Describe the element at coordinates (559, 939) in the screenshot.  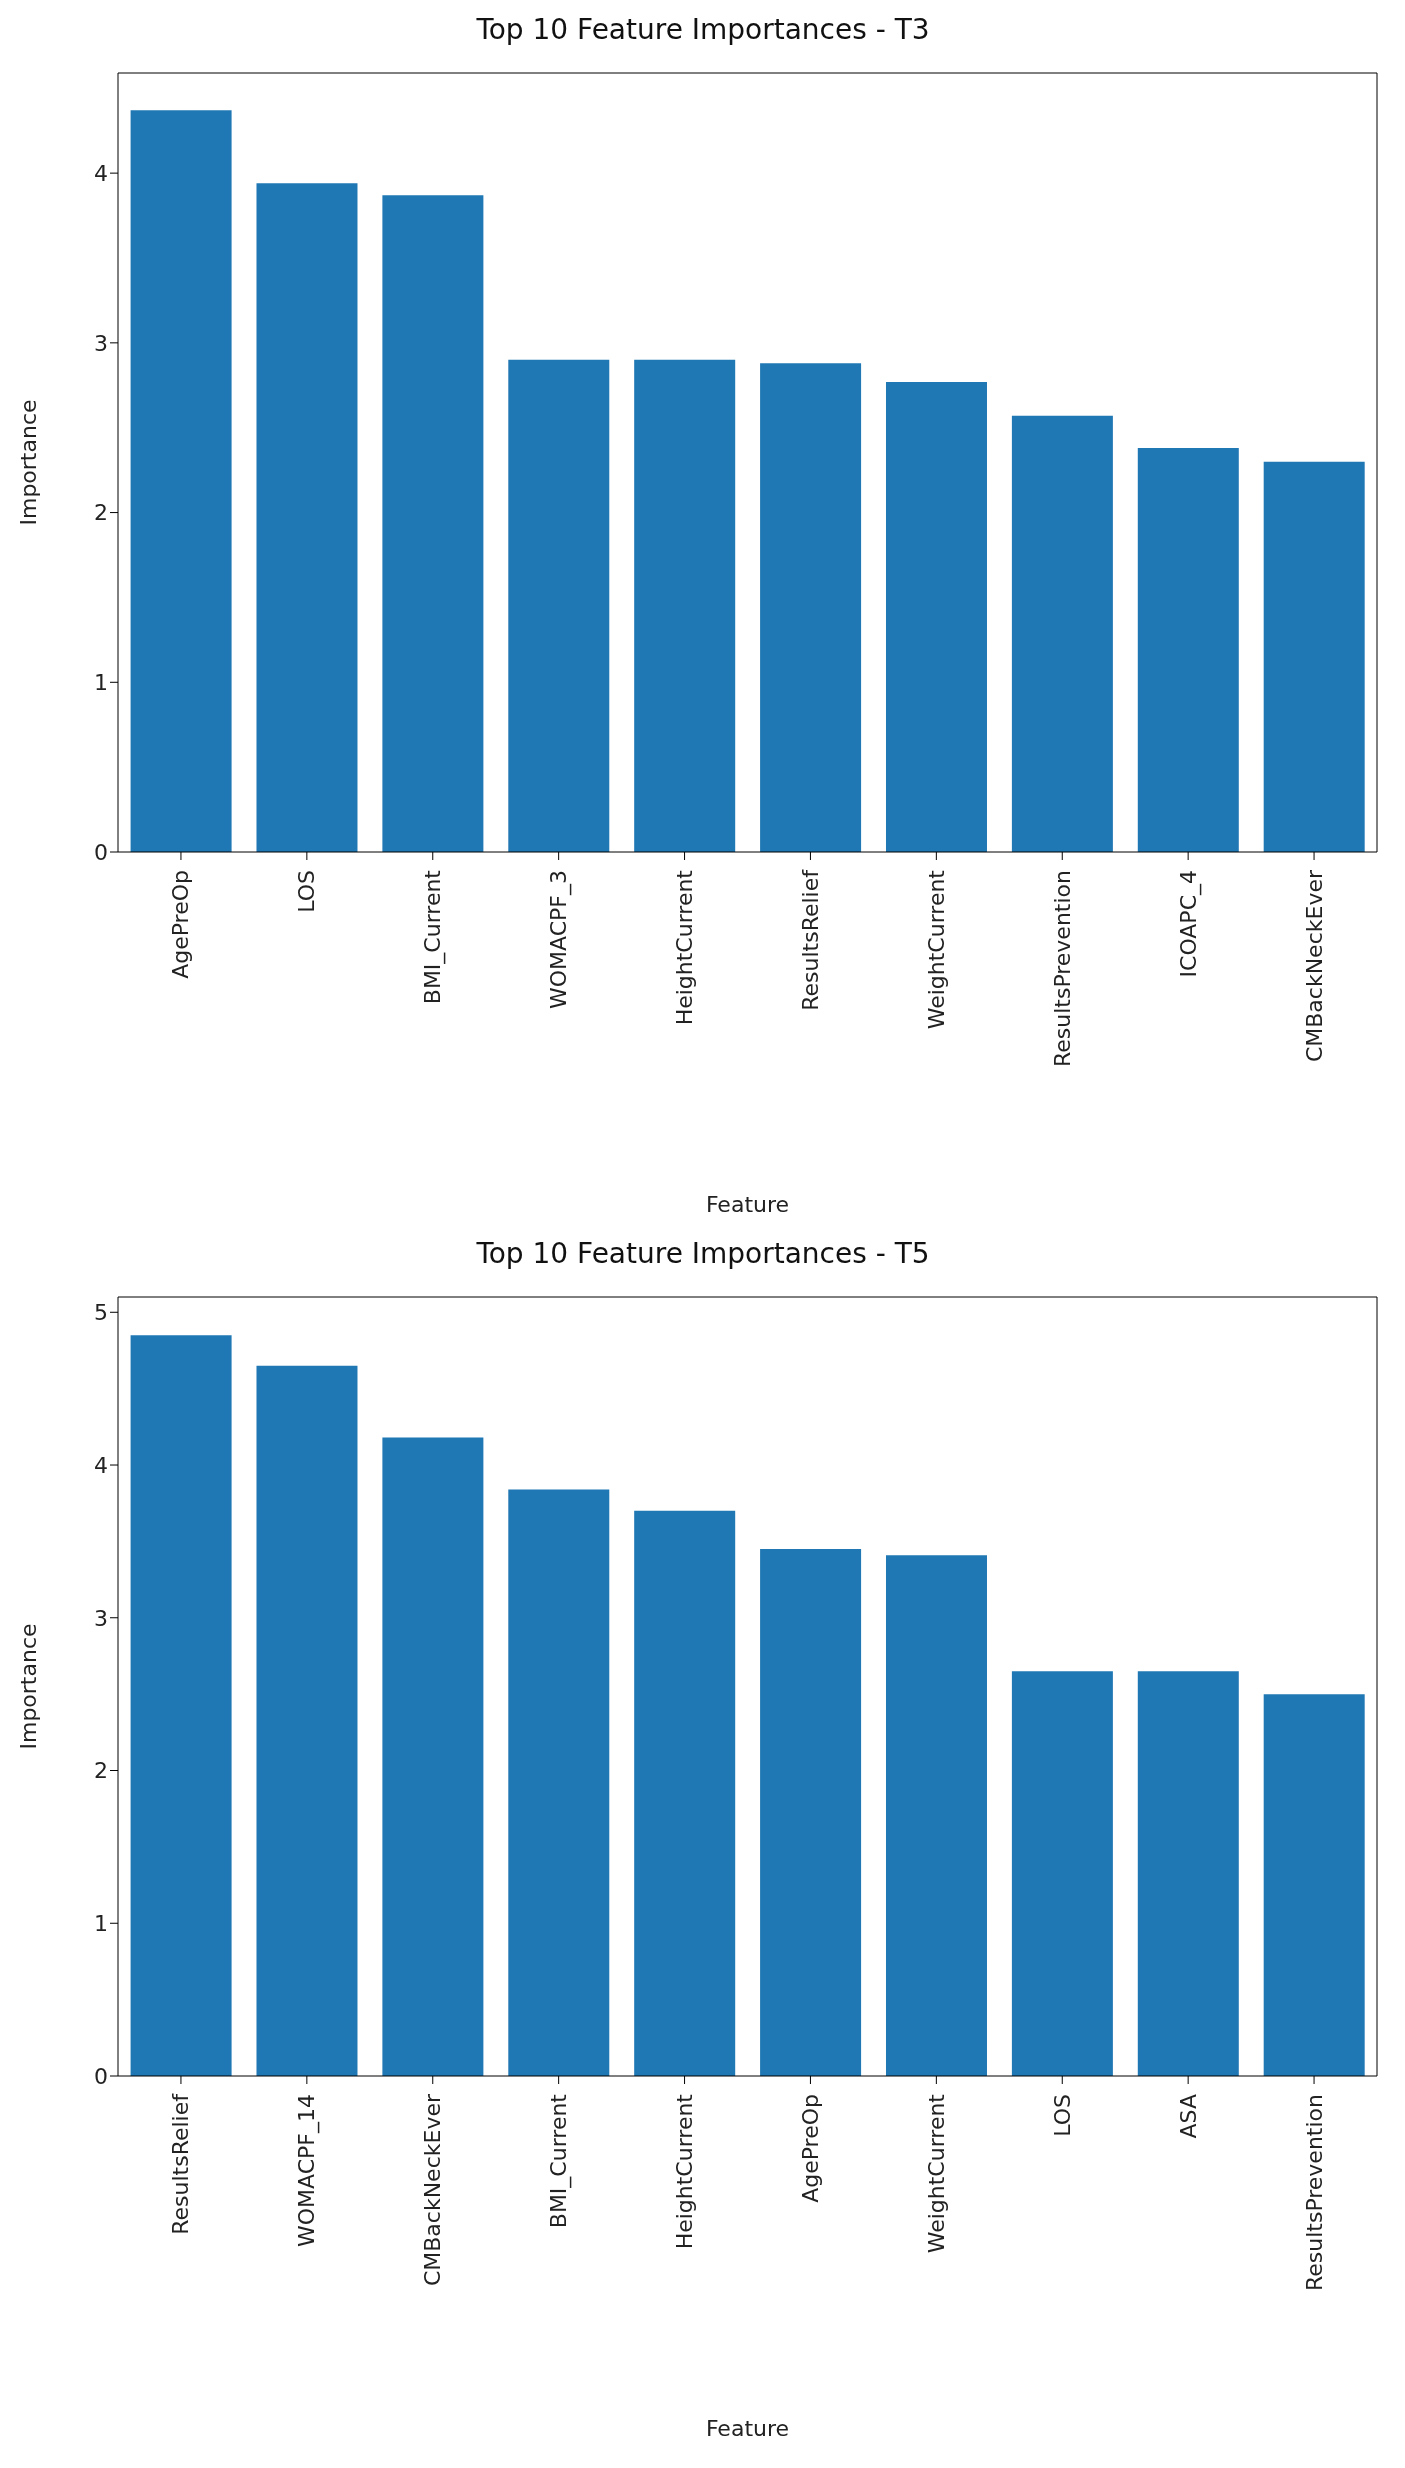
I see `x-tick-label: WOMACPF_3` at that location.